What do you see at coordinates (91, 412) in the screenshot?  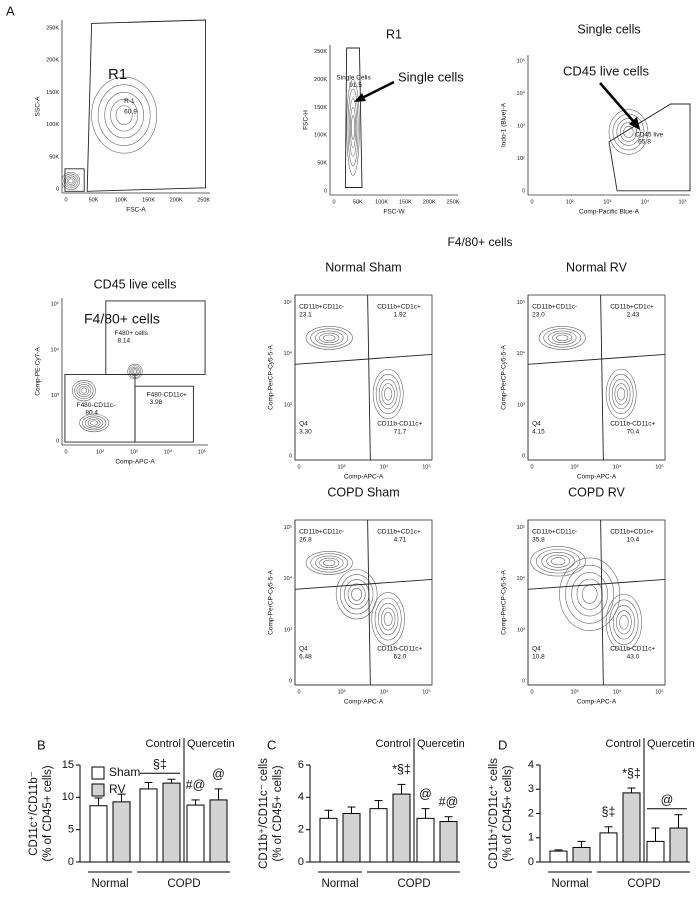 I see `gate-value: 80.4` at bounding box center [91, 412].